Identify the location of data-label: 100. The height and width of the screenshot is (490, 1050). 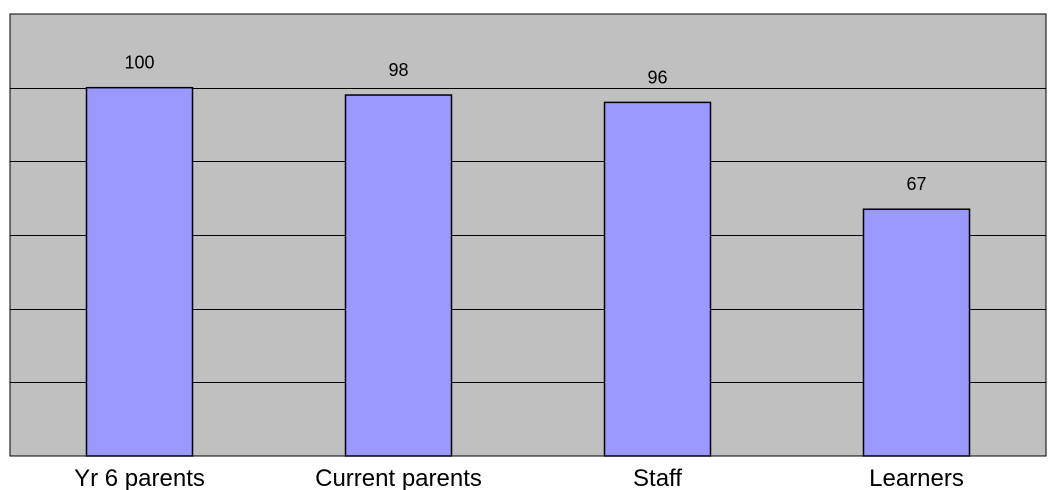
(139, 63).